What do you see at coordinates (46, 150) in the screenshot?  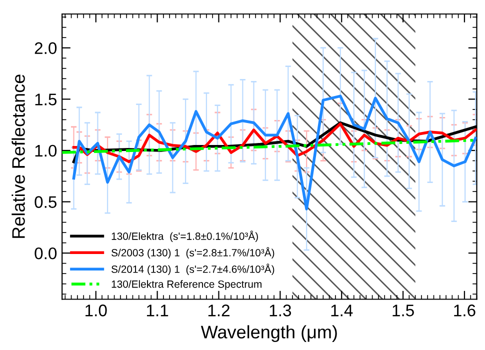 I see `y-tick-label: 1.0` at bounding box center [46, 150].